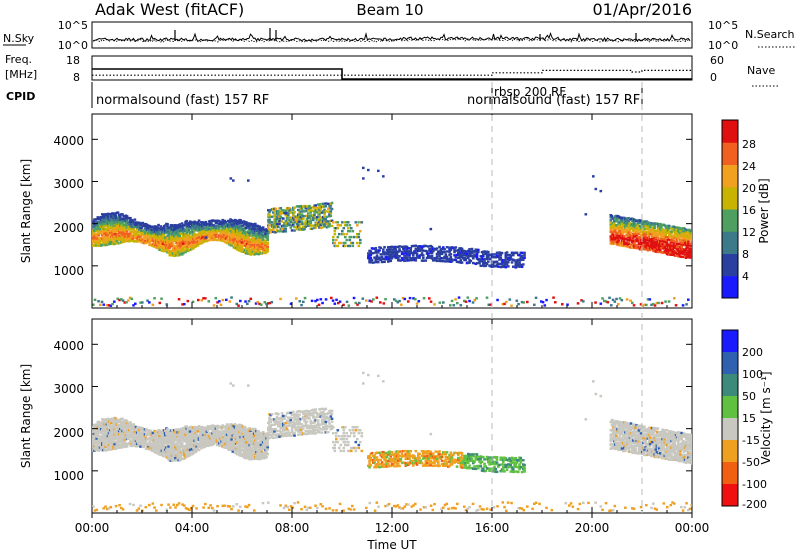 Image resolution: width=800 pixels, height=554 pixels. I want to click on plot-title: Adak West (fitACF), so click(169, 9).